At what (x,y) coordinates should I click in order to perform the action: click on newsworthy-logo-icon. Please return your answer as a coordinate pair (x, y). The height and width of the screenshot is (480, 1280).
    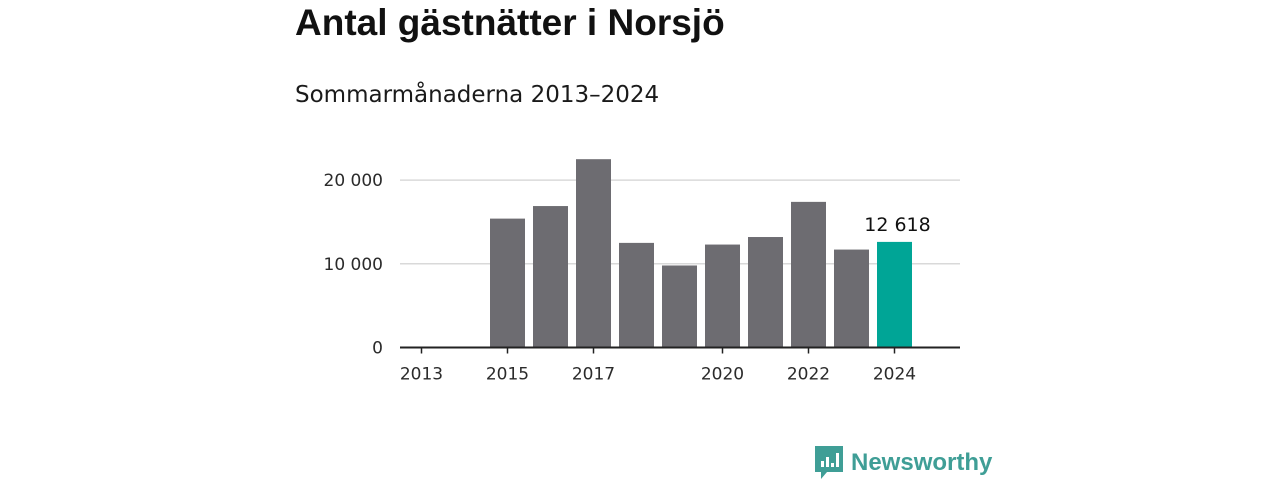
    Looking at the image, I should click on (829, 462).